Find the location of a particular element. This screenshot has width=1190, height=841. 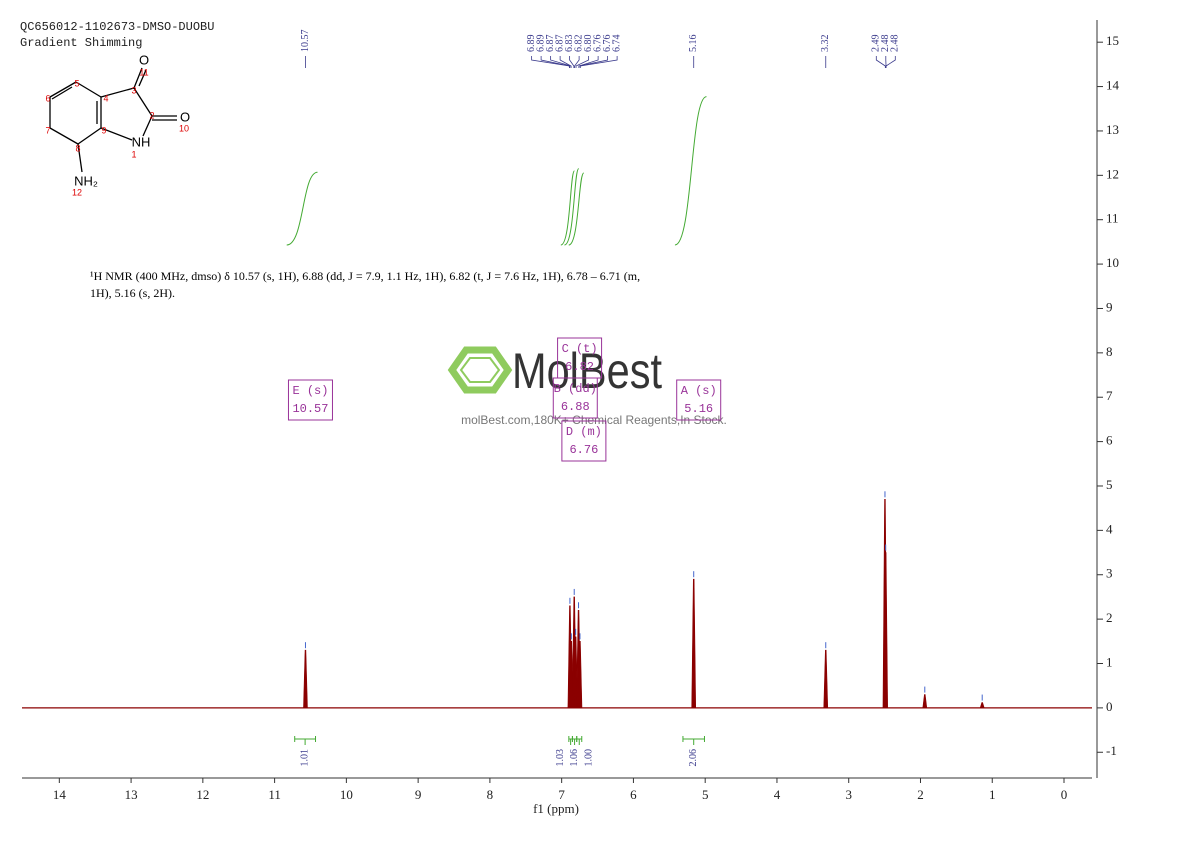

y-tick-label: 4 is located at coordinates (1109, 528).